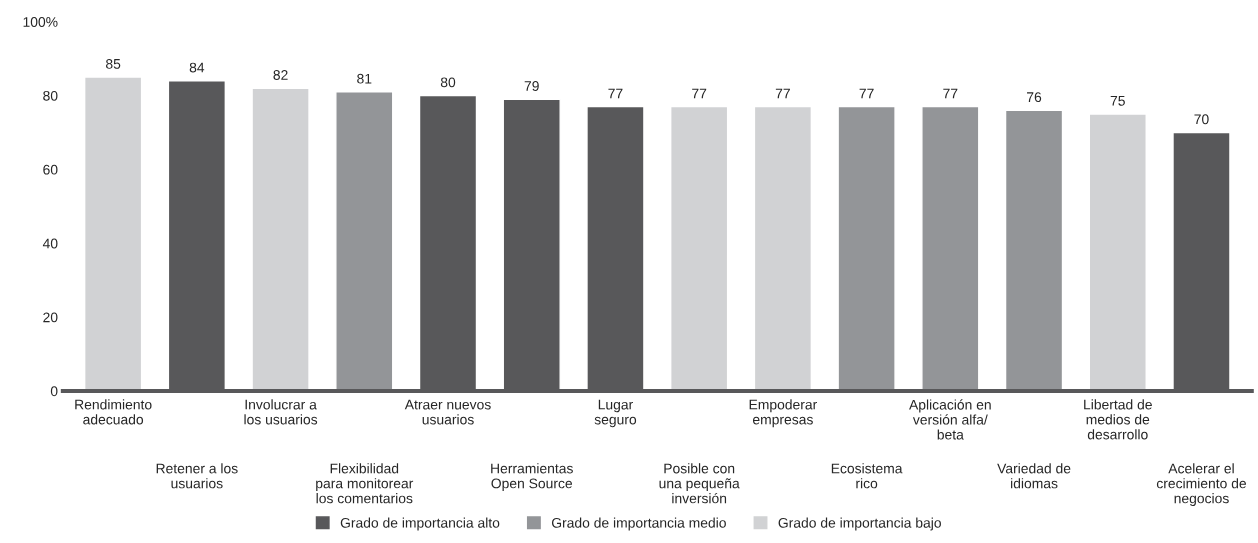 The height and width of the screenshot is (543, 1258). Describe the element at coordinates (532, 477) in the screenshot. I see `x-tick-label: Herramientas Open Source` at that location.